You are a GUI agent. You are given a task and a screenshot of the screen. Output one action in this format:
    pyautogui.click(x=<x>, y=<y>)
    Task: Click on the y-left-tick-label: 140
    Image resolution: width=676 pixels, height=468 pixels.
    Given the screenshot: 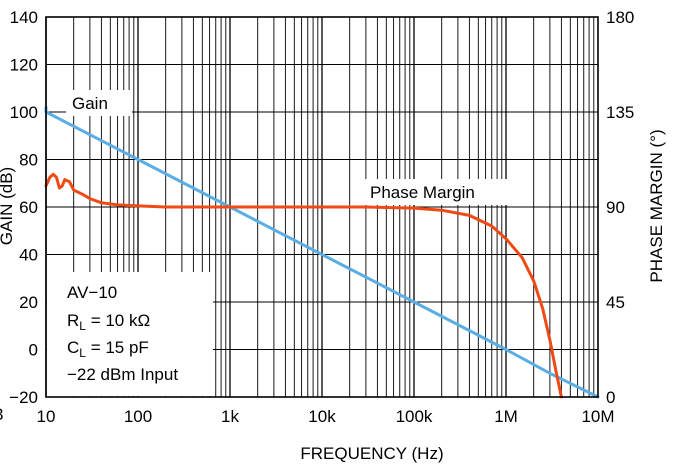 What is the action you would take?
    pyautogui.click(x=24, y=17)
    